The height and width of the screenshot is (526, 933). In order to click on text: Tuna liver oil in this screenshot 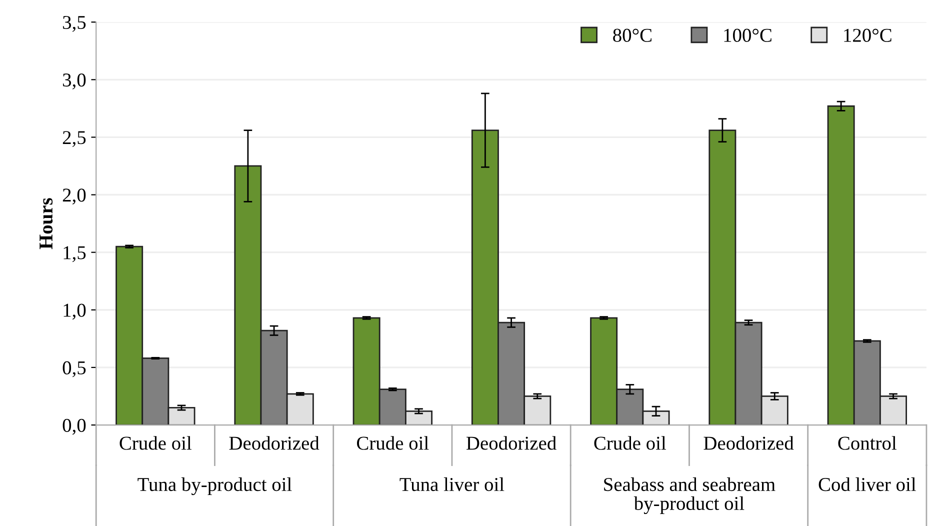, I will do `click(452, 484)`.